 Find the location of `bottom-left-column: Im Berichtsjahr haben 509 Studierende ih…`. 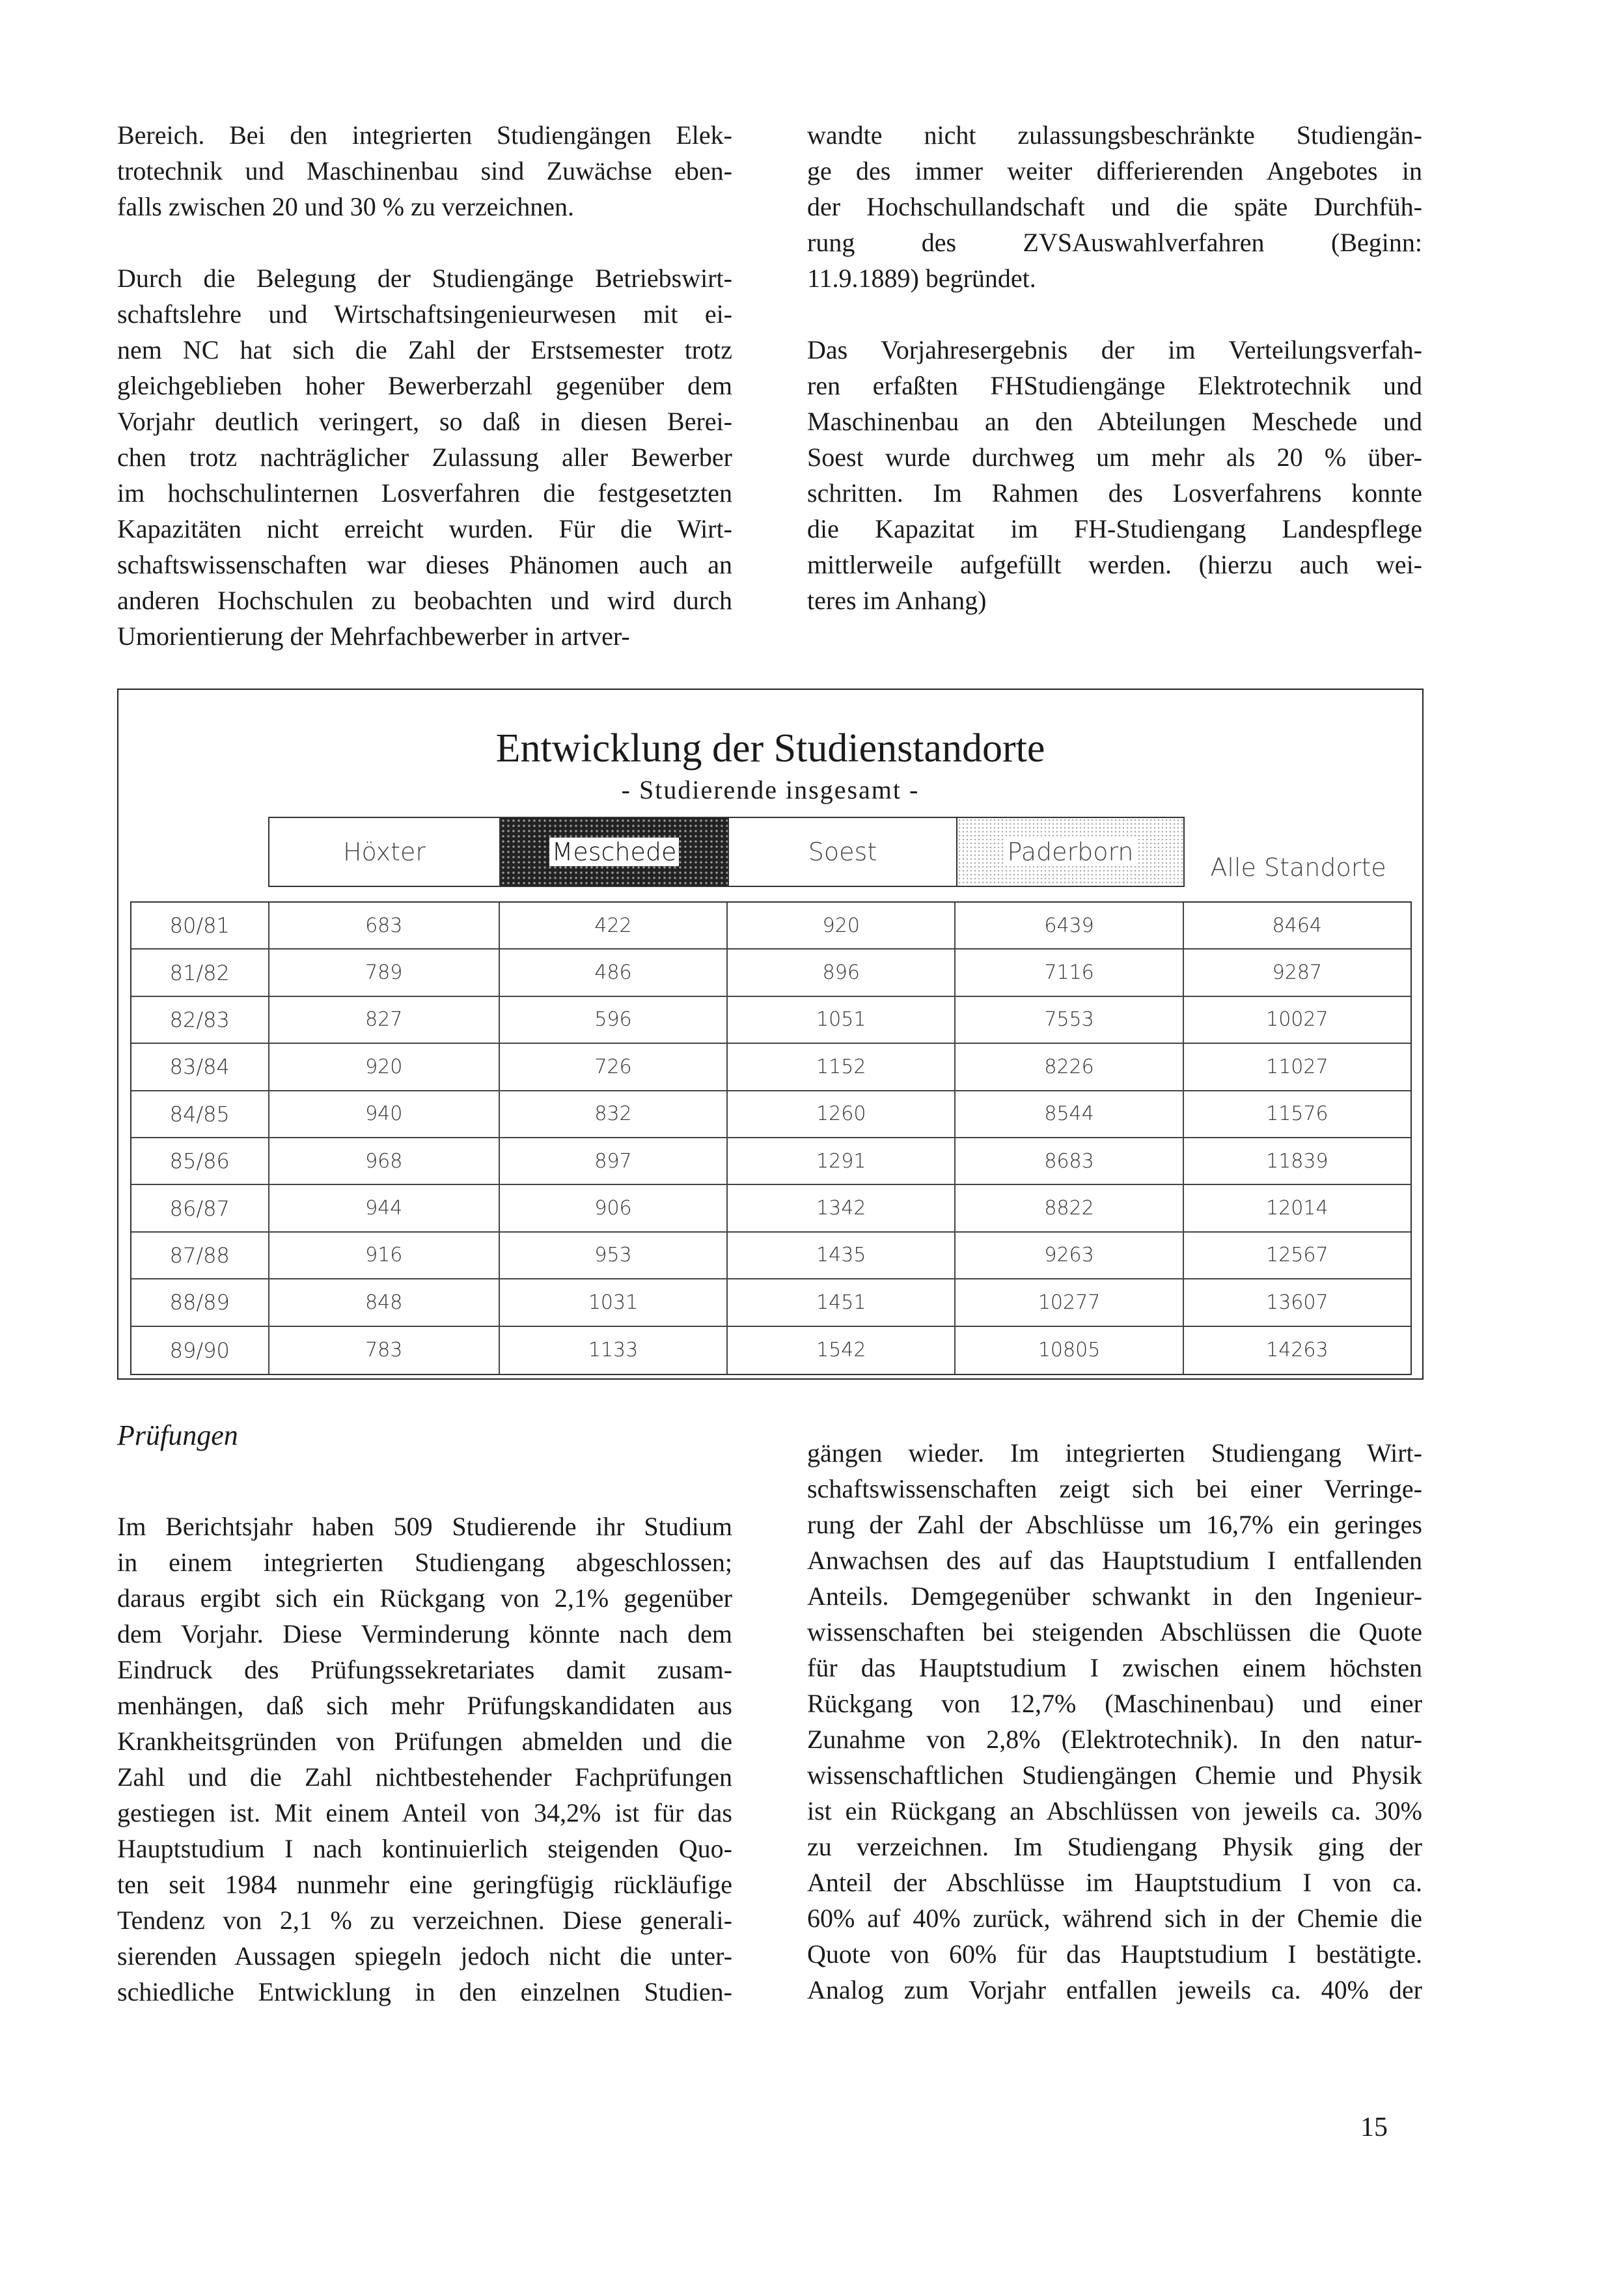

bottom-left-column: Im Berichtsjahr haben 509 Studierende ih… is located at coordinates (424, 1777).